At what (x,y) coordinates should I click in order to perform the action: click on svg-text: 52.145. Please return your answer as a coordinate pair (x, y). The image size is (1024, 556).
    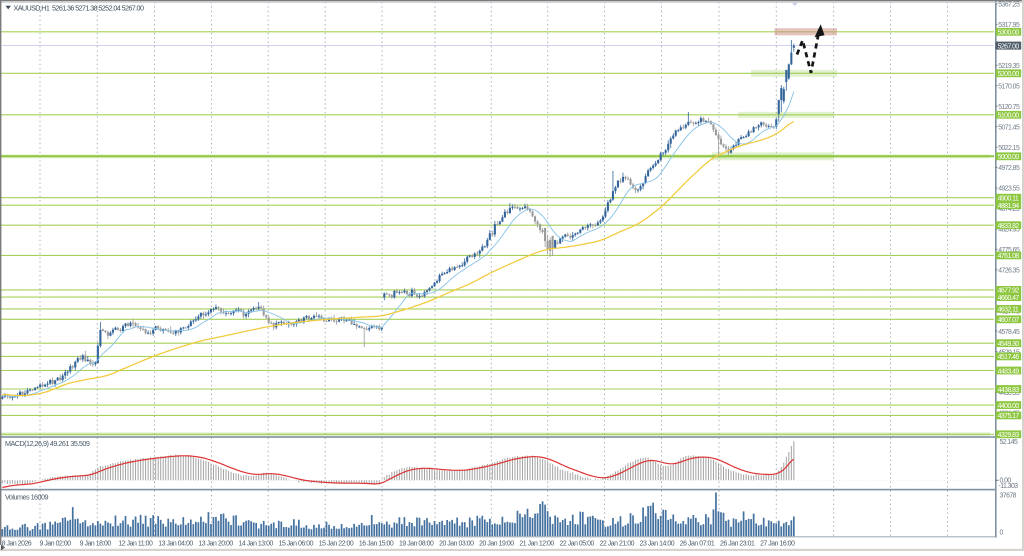
    Looking at the image, I should click on (1009, 442).